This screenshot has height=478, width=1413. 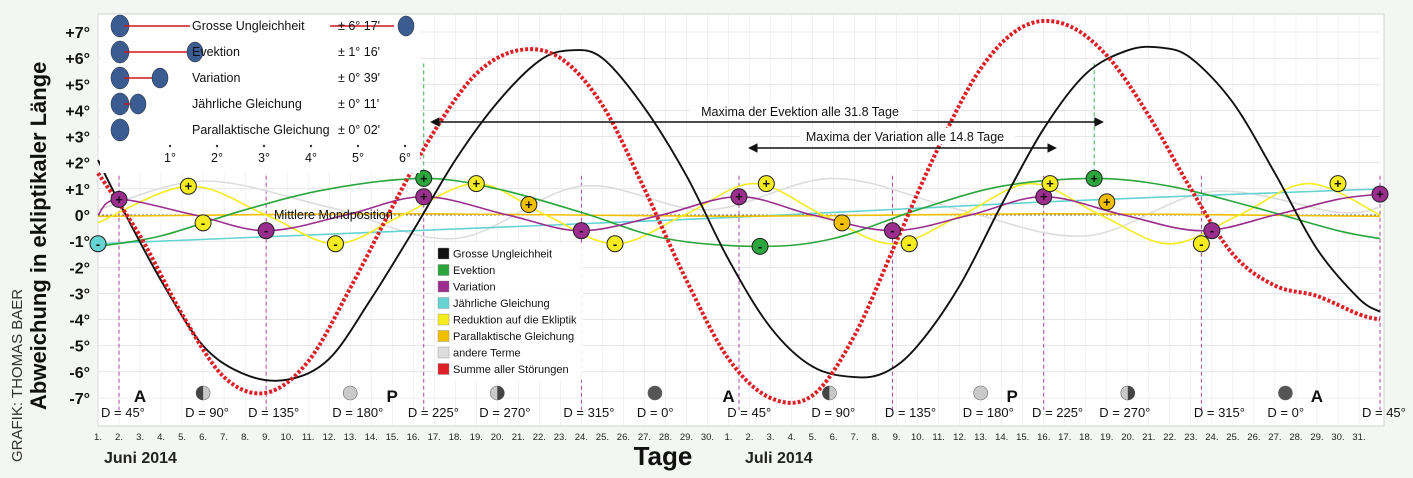 What do you see at coordinates (917, 437) in the screenshot?
I see `x-tick-label: 10.` at bounding box center [917, 437].